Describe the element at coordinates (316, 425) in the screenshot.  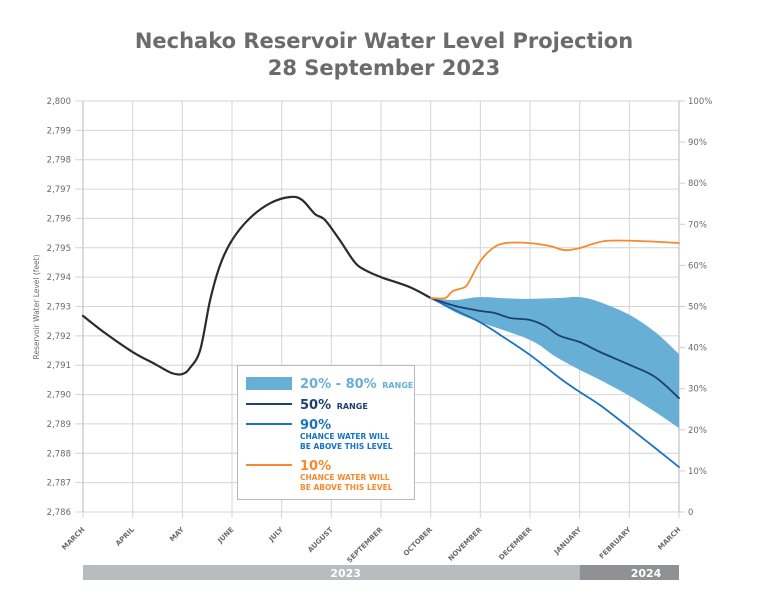
I see `legend-p90-big: 90%` at that location.